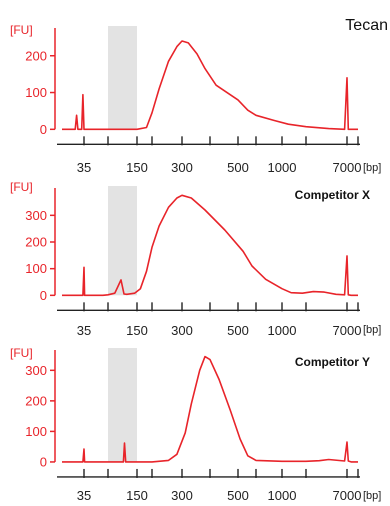 This screenshot has width=390, height=506. I want to click on panel-title: Competitor X, so click(332, 195).